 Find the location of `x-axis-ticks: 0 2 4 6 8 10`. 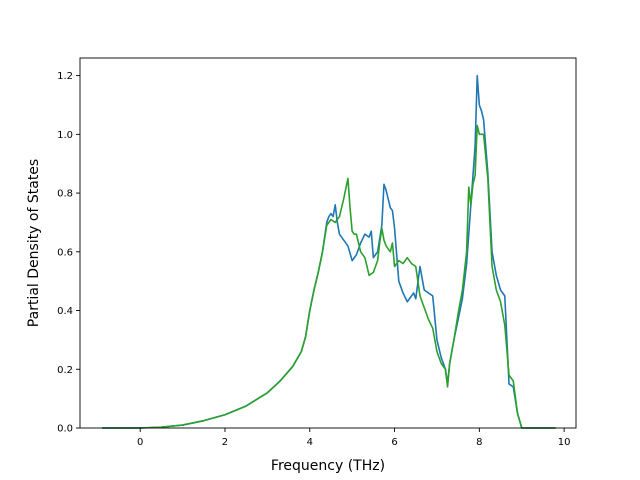

x-axis-ticks: 0 2 4 6 8 10 is located at coordinates (353, 438).